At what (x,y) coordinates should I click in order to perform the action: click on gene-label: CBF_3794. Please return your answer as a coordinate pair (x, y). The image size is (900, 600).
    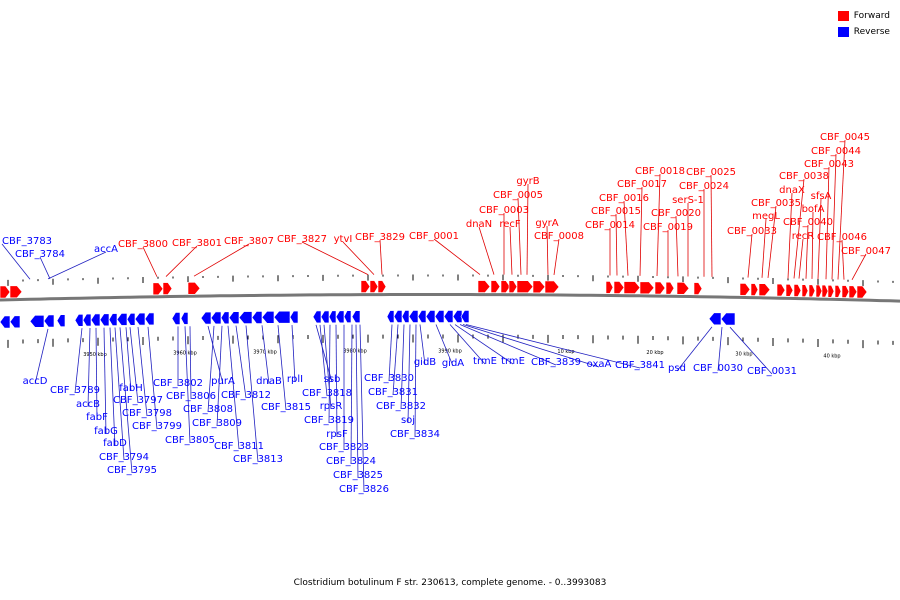
    Looking at the image, I should click on (124, 457).